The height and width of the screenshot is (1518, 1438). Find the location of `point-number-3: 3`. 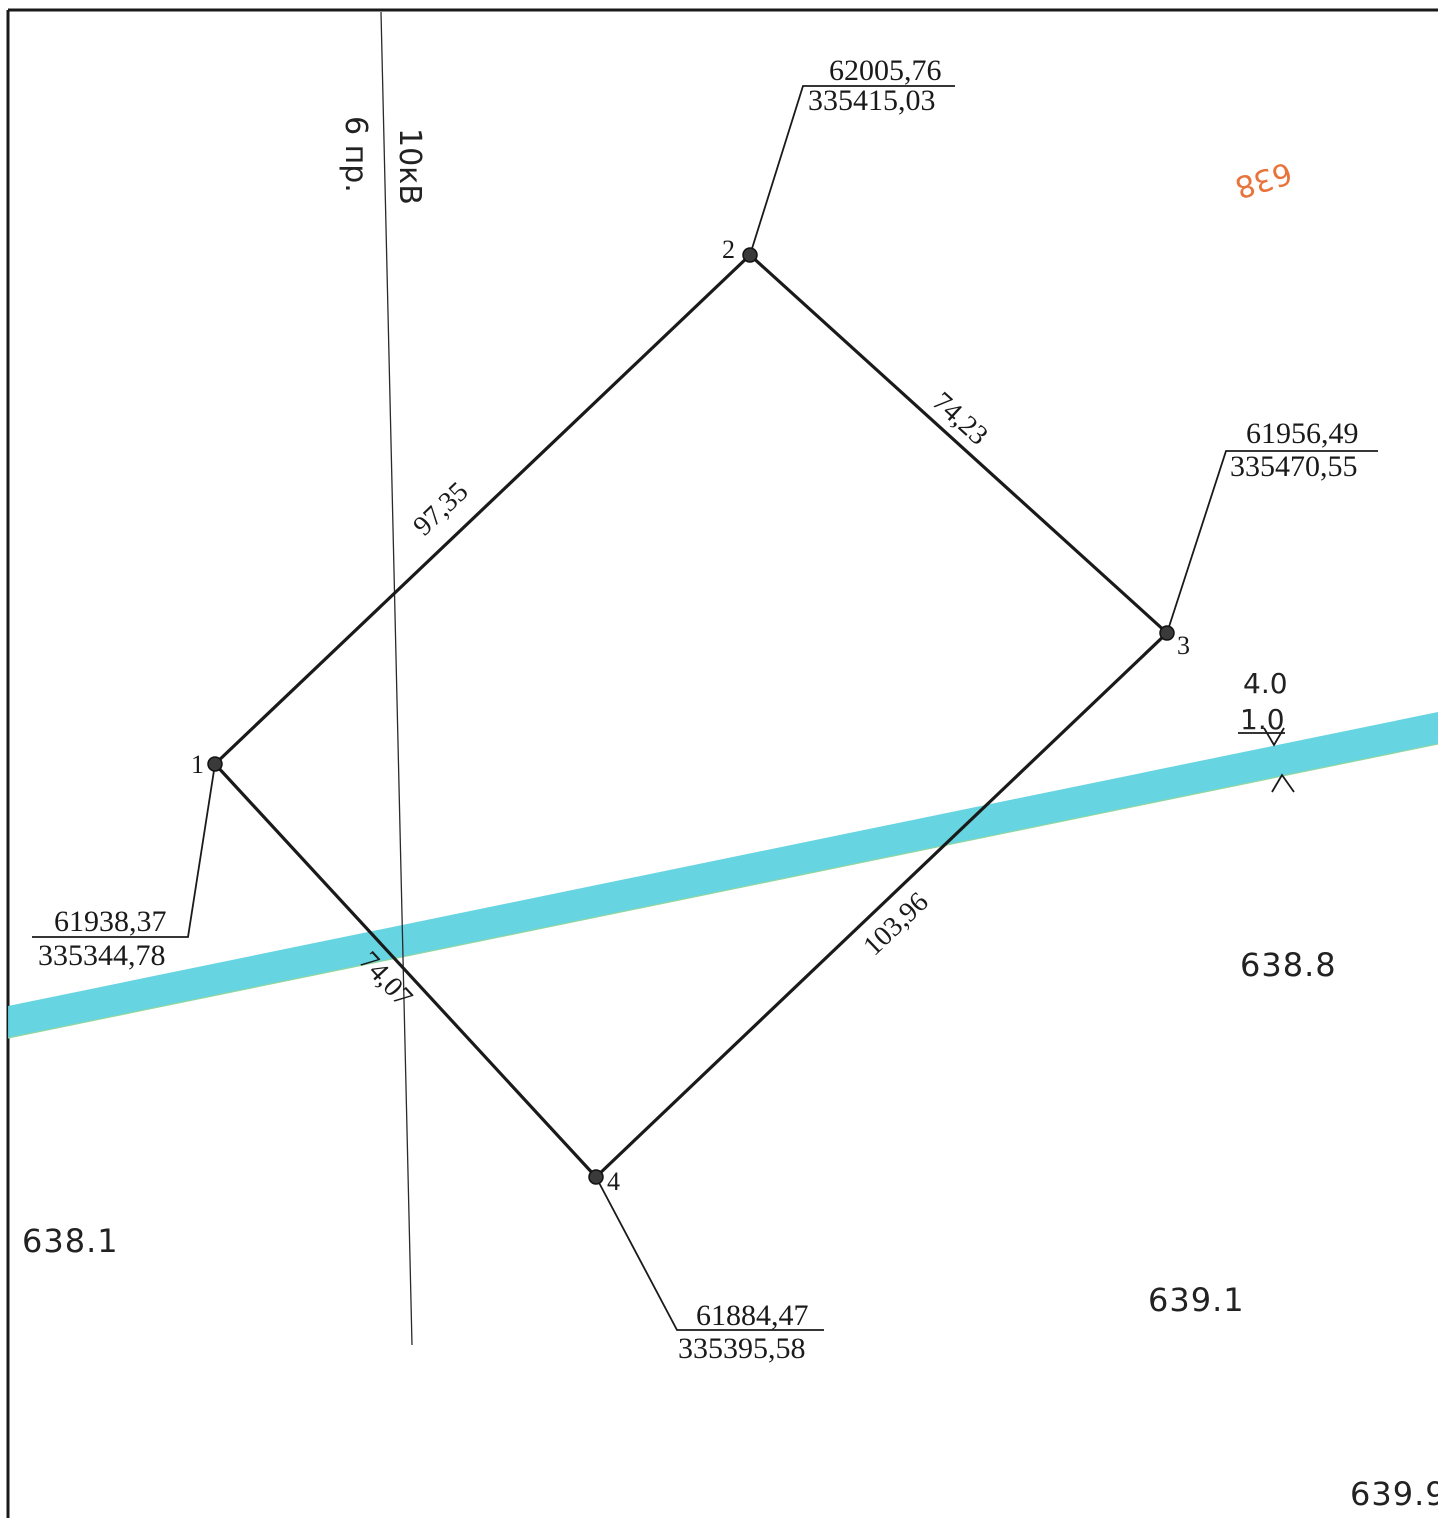

point-number-3: 3 is located at coordinates (1183, 645).